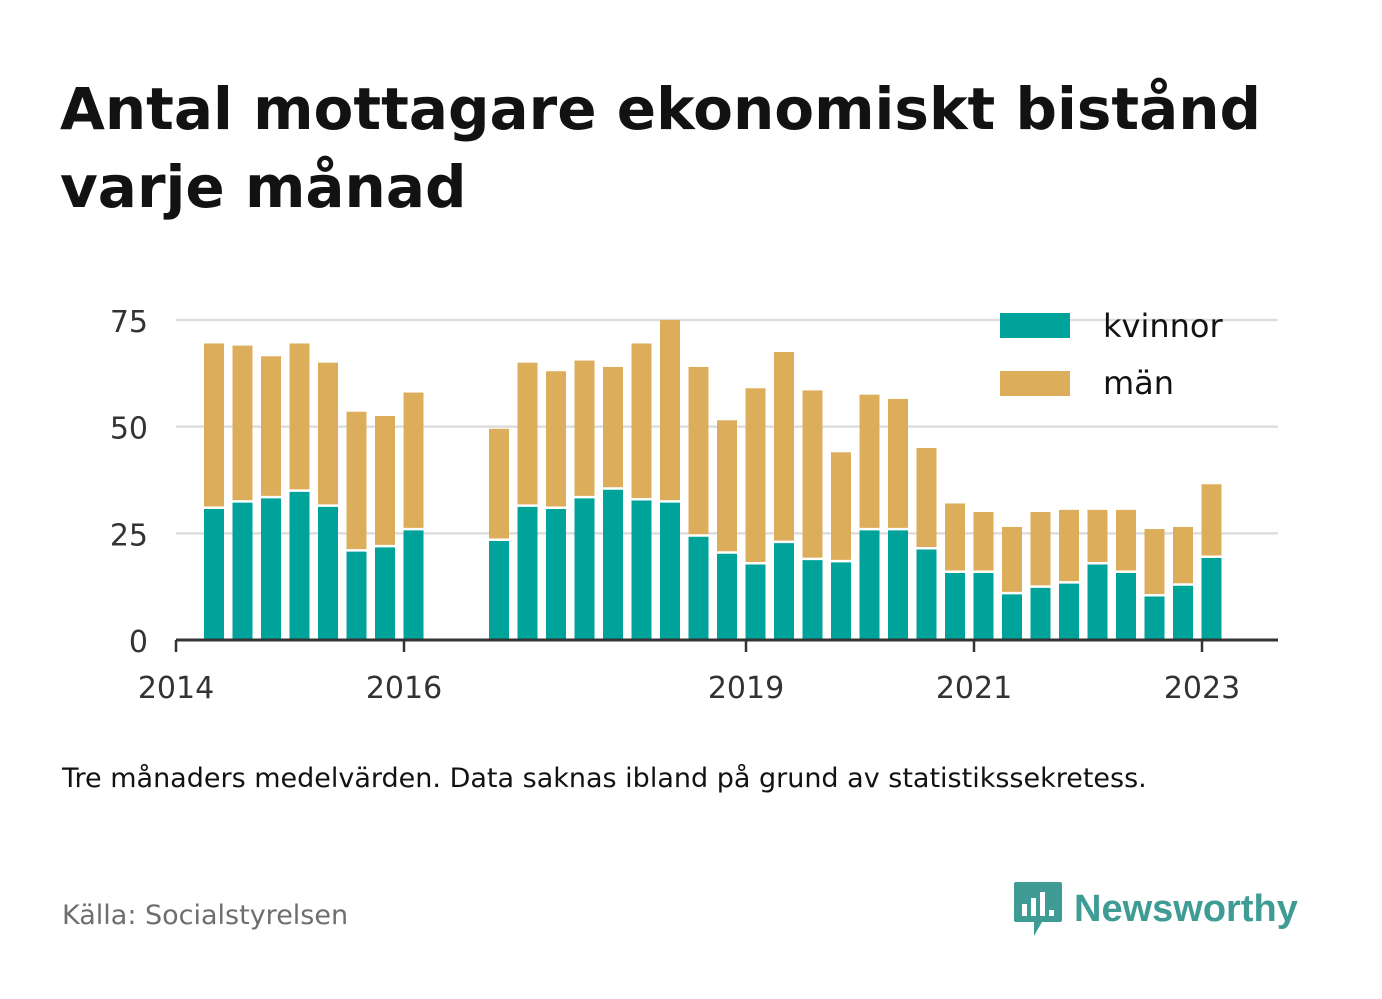 Image resolution: width=1382 pixels, height=999 pixels. I want to click on x-axis: 2014 2016 2019 2021 2023, so click(708, 672).